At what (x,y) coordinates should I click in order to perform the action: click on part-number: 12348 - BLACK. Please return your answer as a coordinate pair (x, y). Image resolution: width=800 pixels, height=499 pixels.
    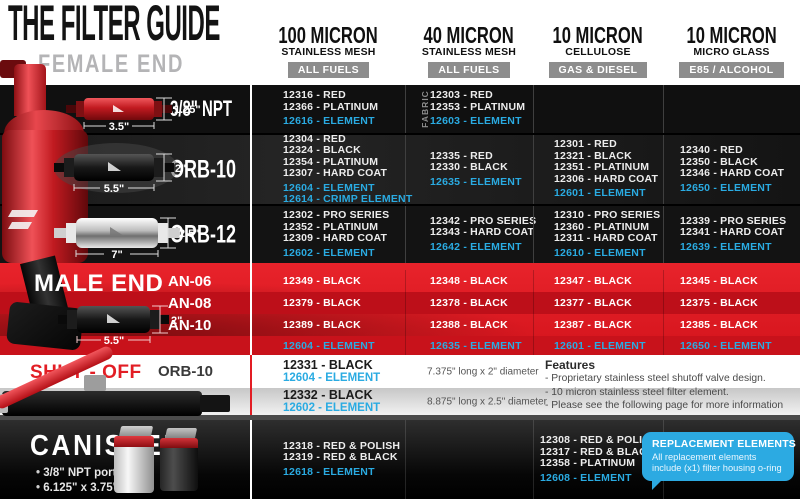
    Looking at the image, I should click on (469, 281).